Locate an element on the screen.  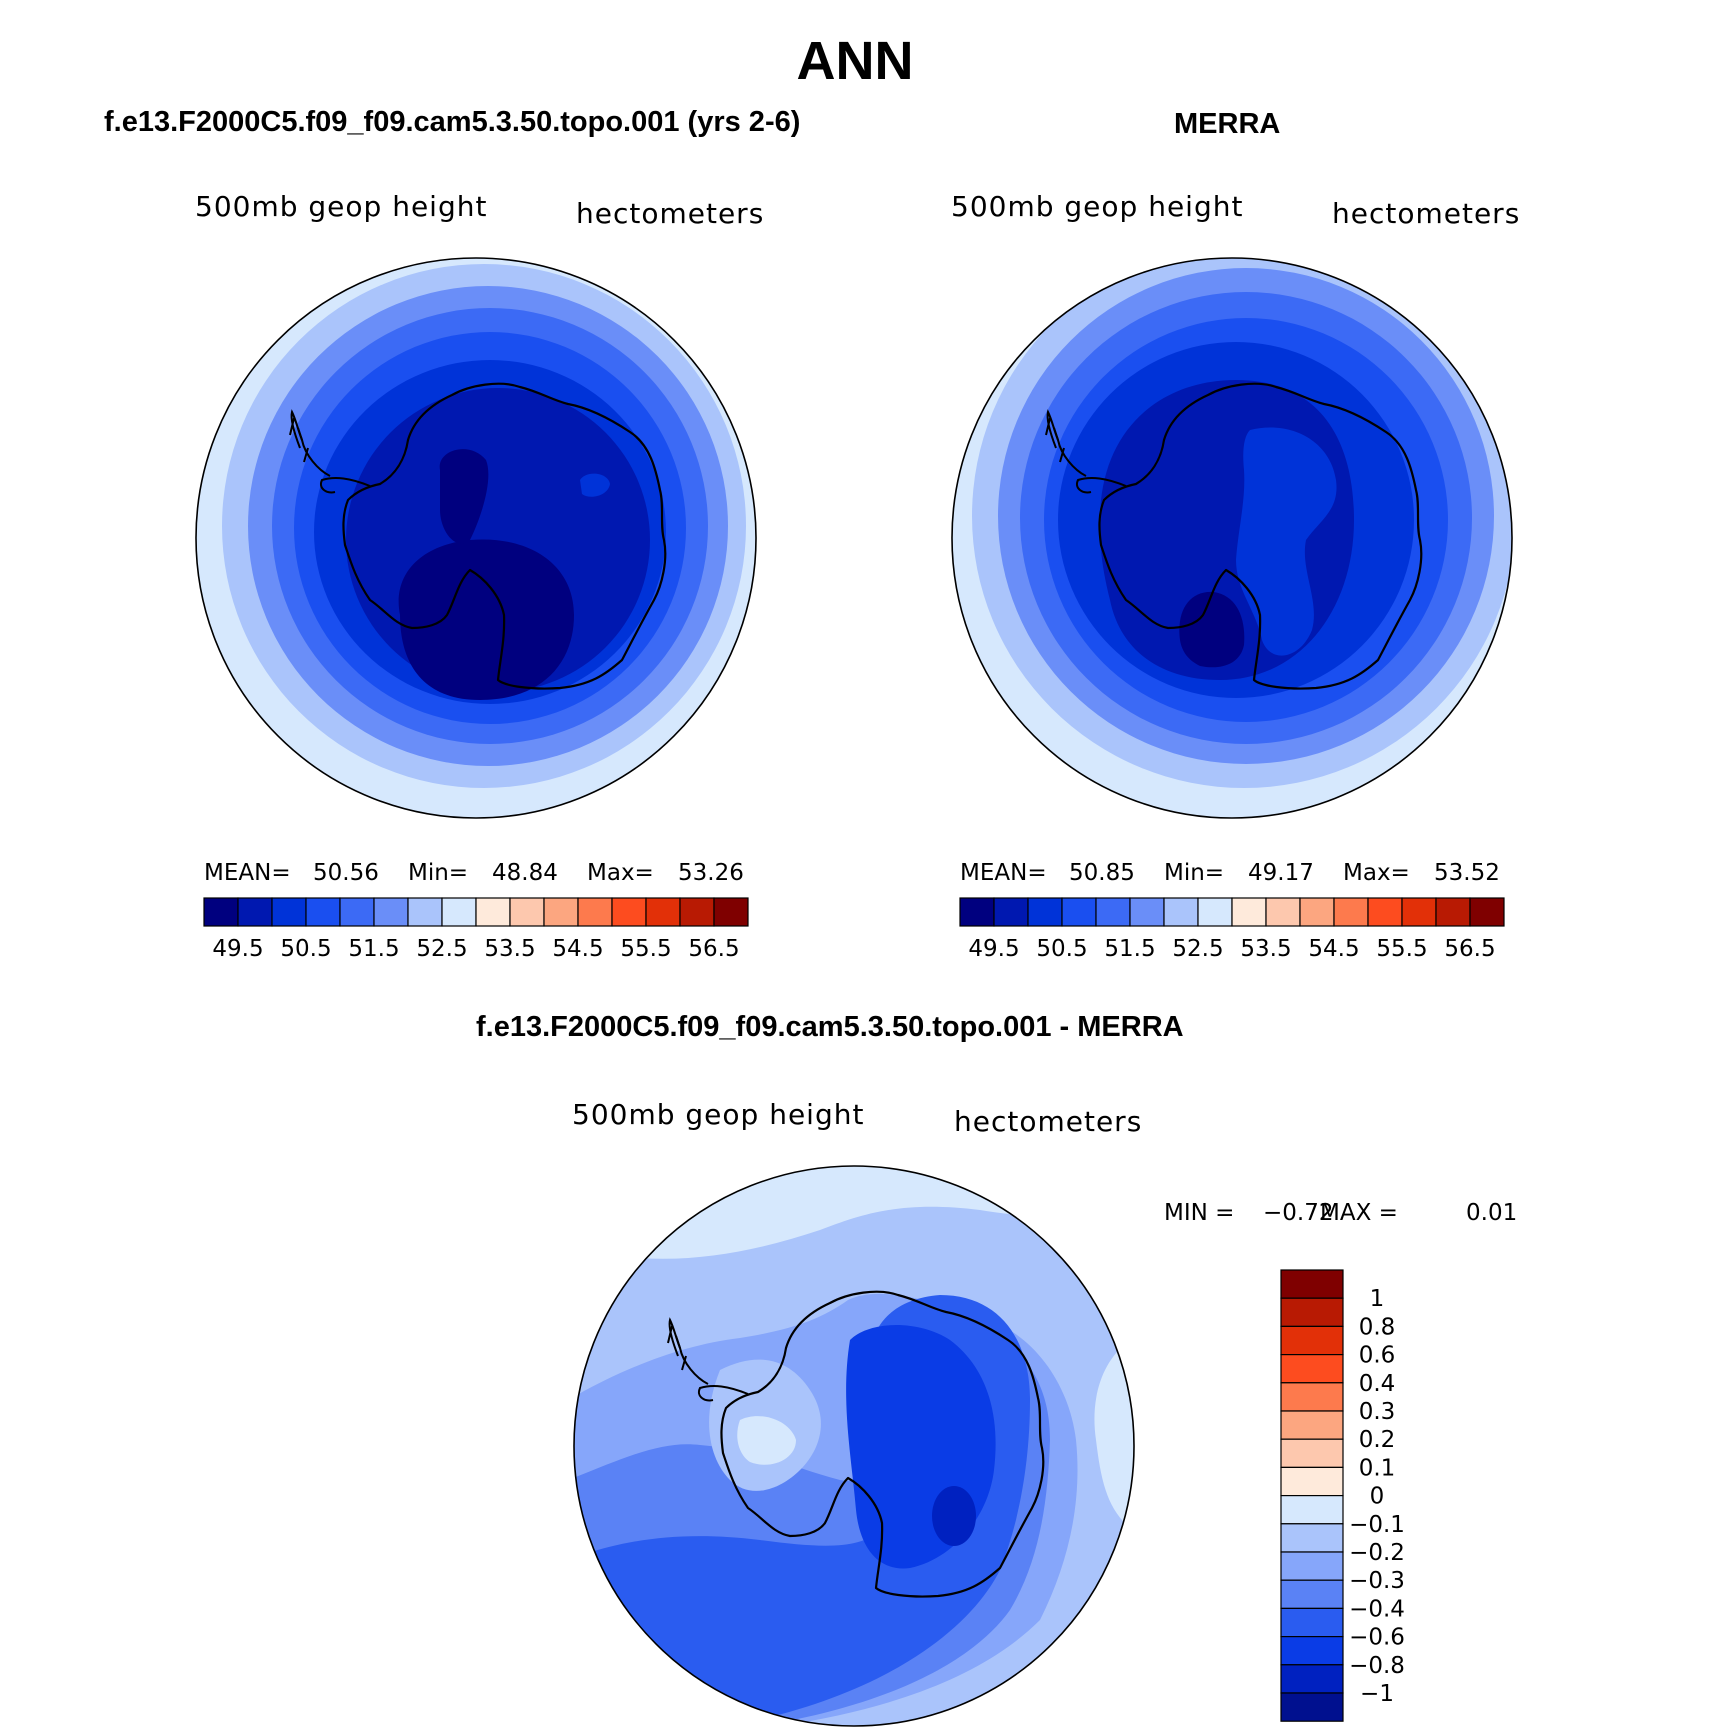
panel-3-max-label: MAX = is located at coordinates (1359, 1213).